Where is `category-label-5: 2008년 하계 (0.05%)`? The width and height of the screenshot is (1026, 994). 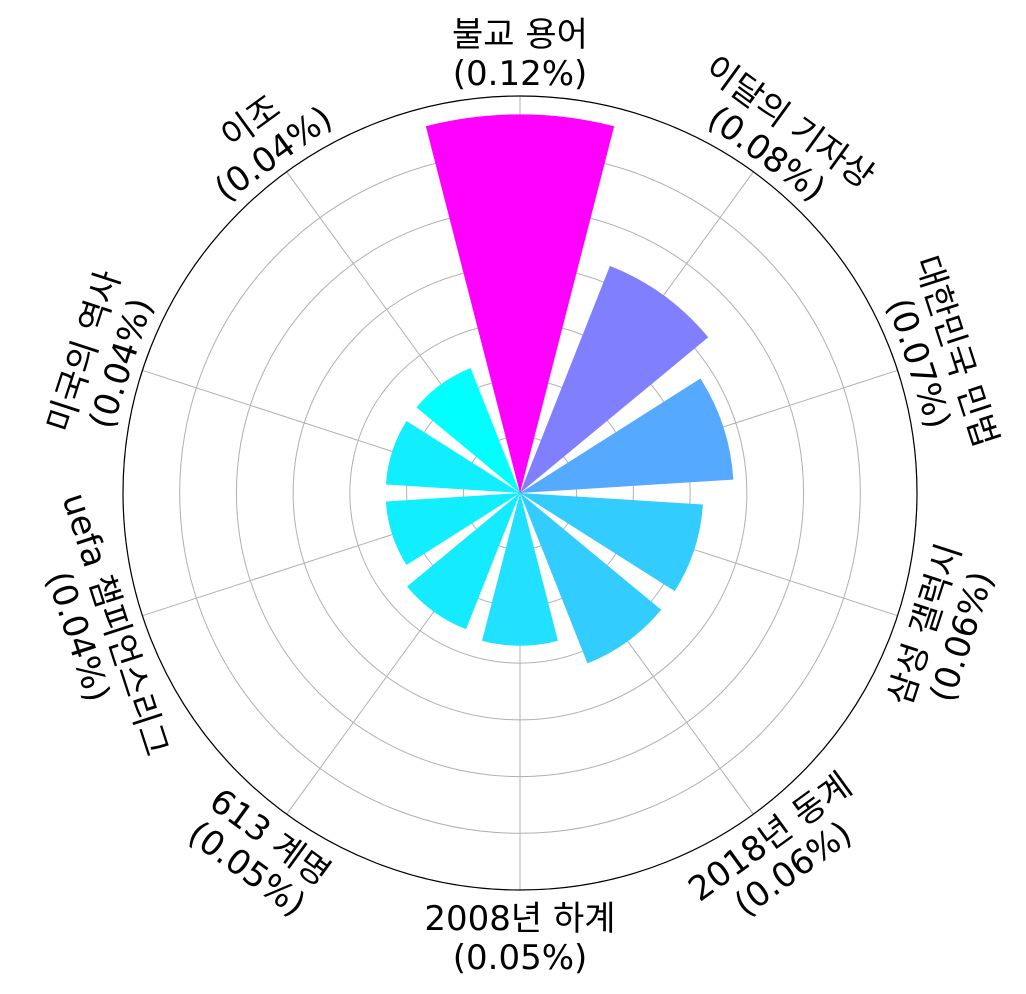 category-label-5: 2008년 하계 (0.05%) is located at coordinates (519, 938).